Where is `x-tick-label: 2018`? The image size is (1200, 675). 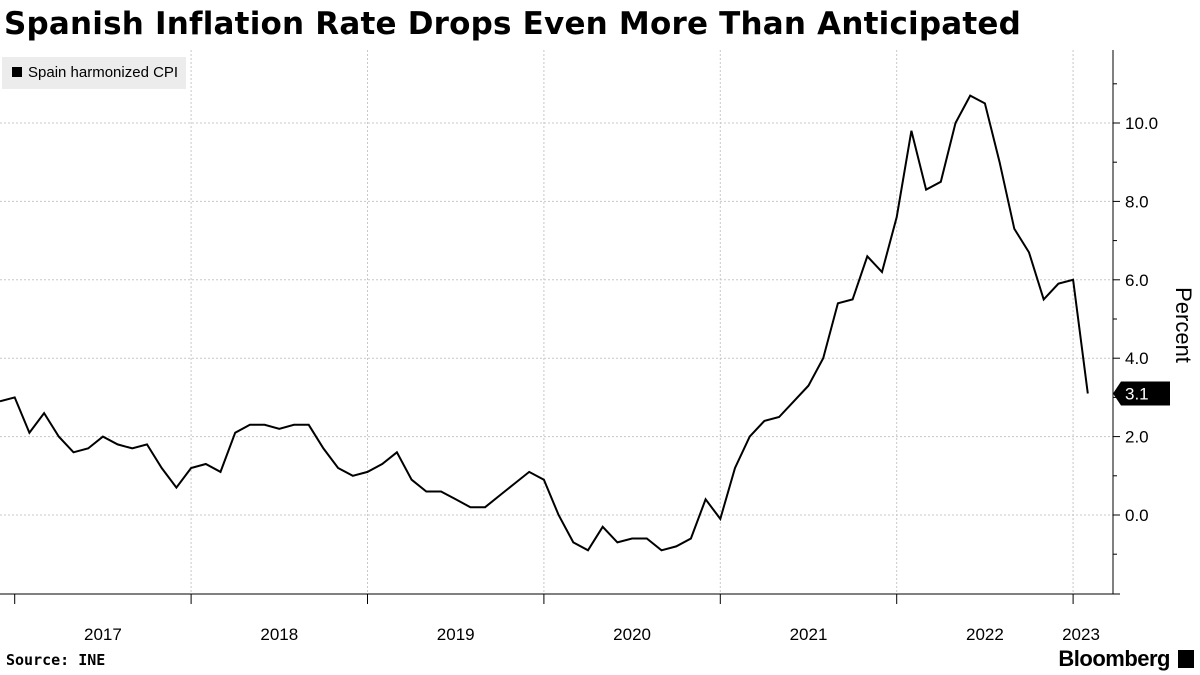
x-tick-label: 2018 is located at coordinates (279, 634).